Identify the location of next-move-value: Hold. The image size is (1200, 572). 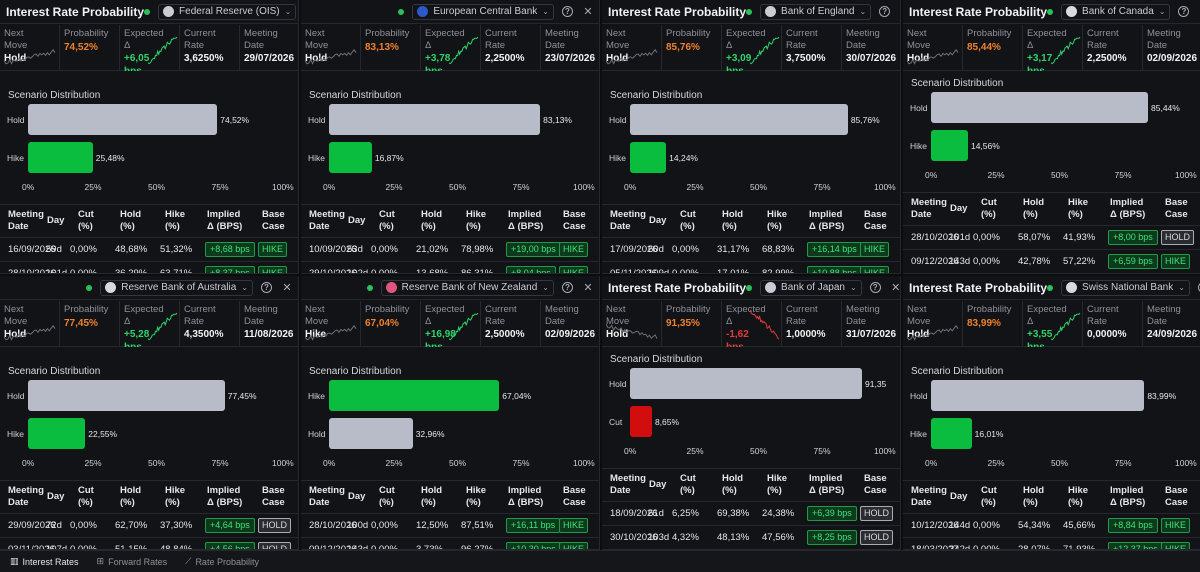
(617, 334).